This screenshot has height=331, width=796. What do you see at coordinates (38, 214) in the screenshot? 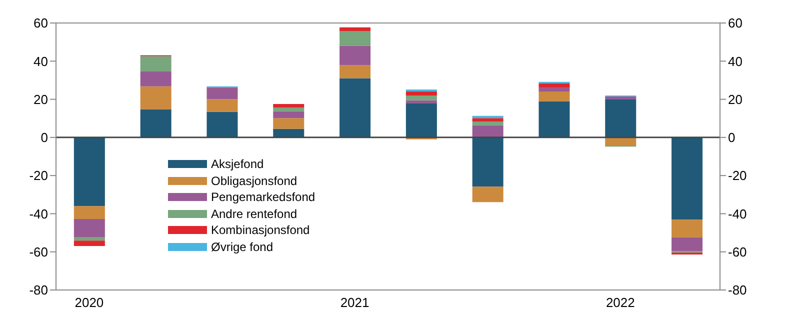
I see `y-tick-label: -40` at bounding box center [38, 214].